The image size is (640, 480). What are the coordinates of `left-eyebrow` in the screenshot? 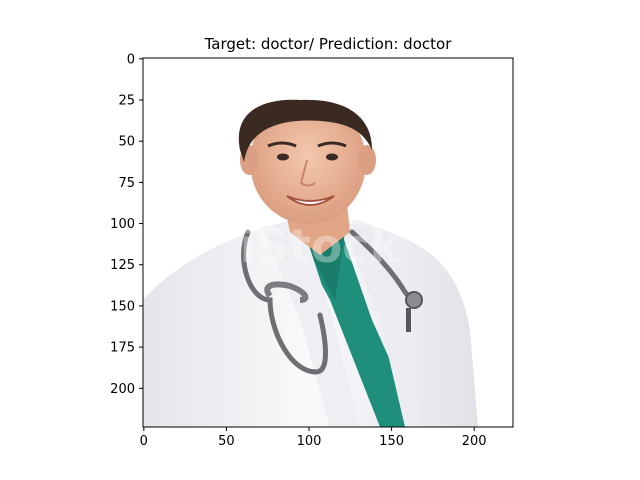 It's located at (282, 144).